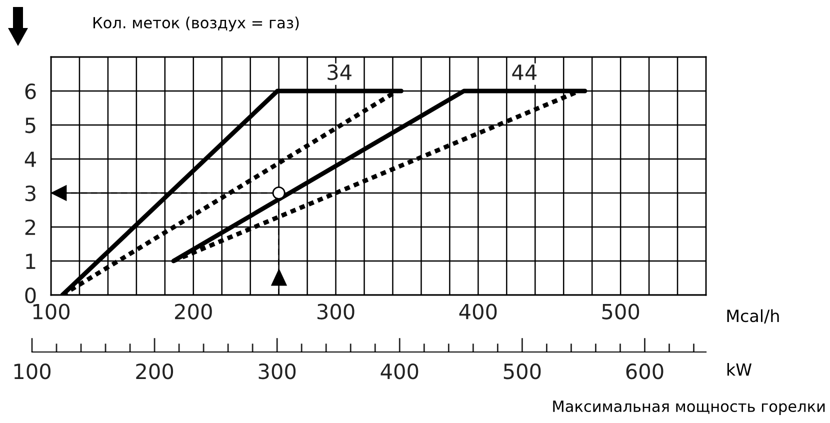 The image size is (830, 423). I want to click on y-tick-label: 6, so click(30, 91).